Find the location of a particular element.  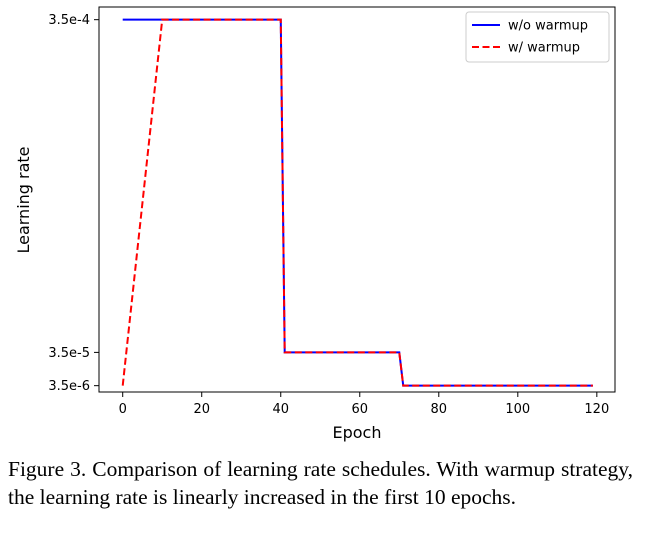

x-tick-label: 40 is located at coordinates (280, 409).